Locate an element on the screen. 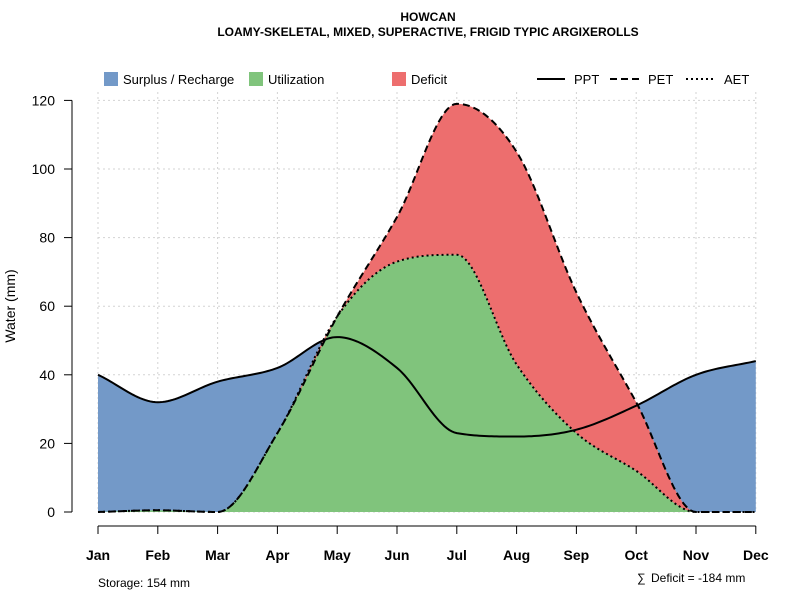 Image resolution: width=800 pixels, height=600 pixels. y-tick-label-1: 20 is located at coordinates (47, 443).